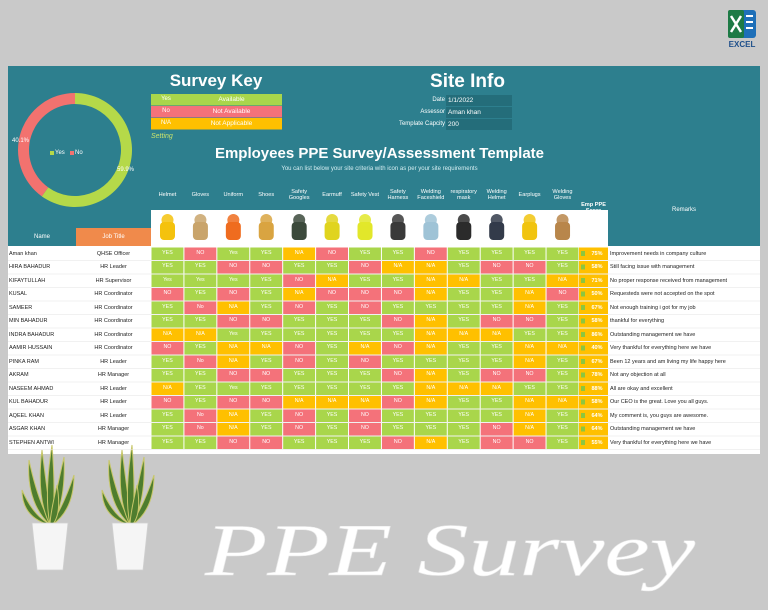 The width and height of the screenshot is (768, 610). Describe the element at coordinates (637, 321) in the screenshot. I see `remarks-cell: thankful for everything` at that location.